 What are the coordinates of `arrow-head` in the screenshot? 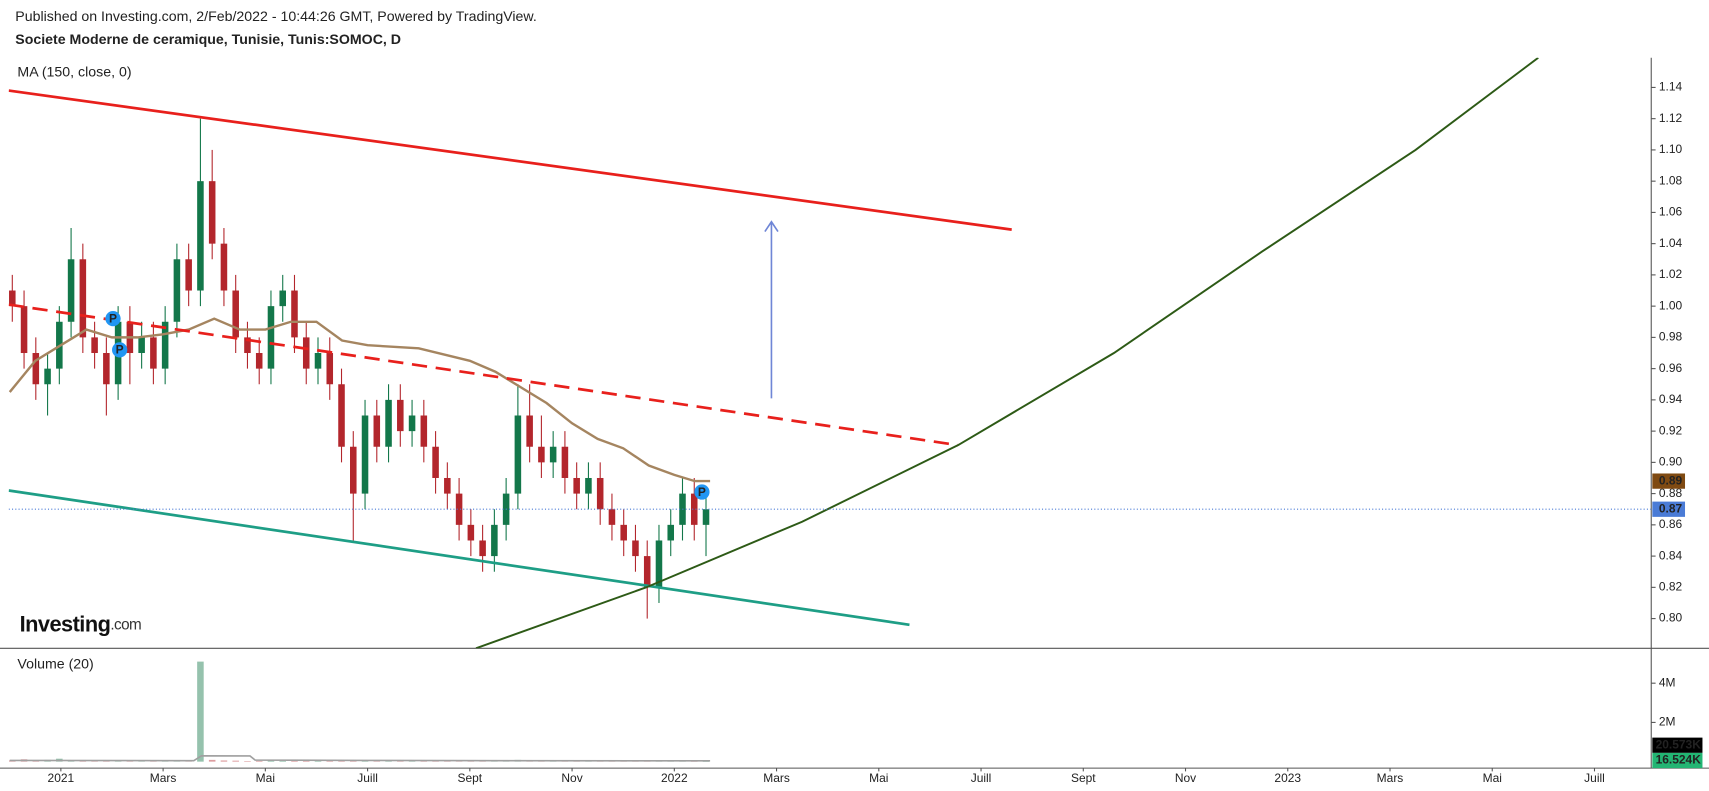 It's located at (771, 226).